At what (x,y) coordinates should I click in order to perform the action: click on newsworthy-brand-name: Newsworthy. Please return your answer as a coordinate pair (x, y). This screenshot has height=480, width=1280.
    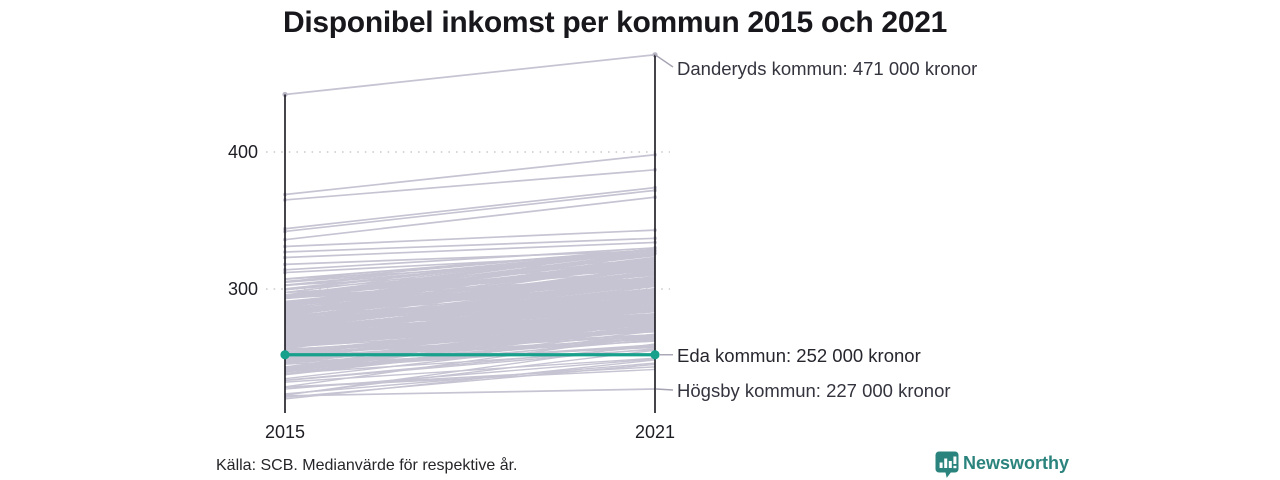
    Looking at the image, I should click on (1016, 463).